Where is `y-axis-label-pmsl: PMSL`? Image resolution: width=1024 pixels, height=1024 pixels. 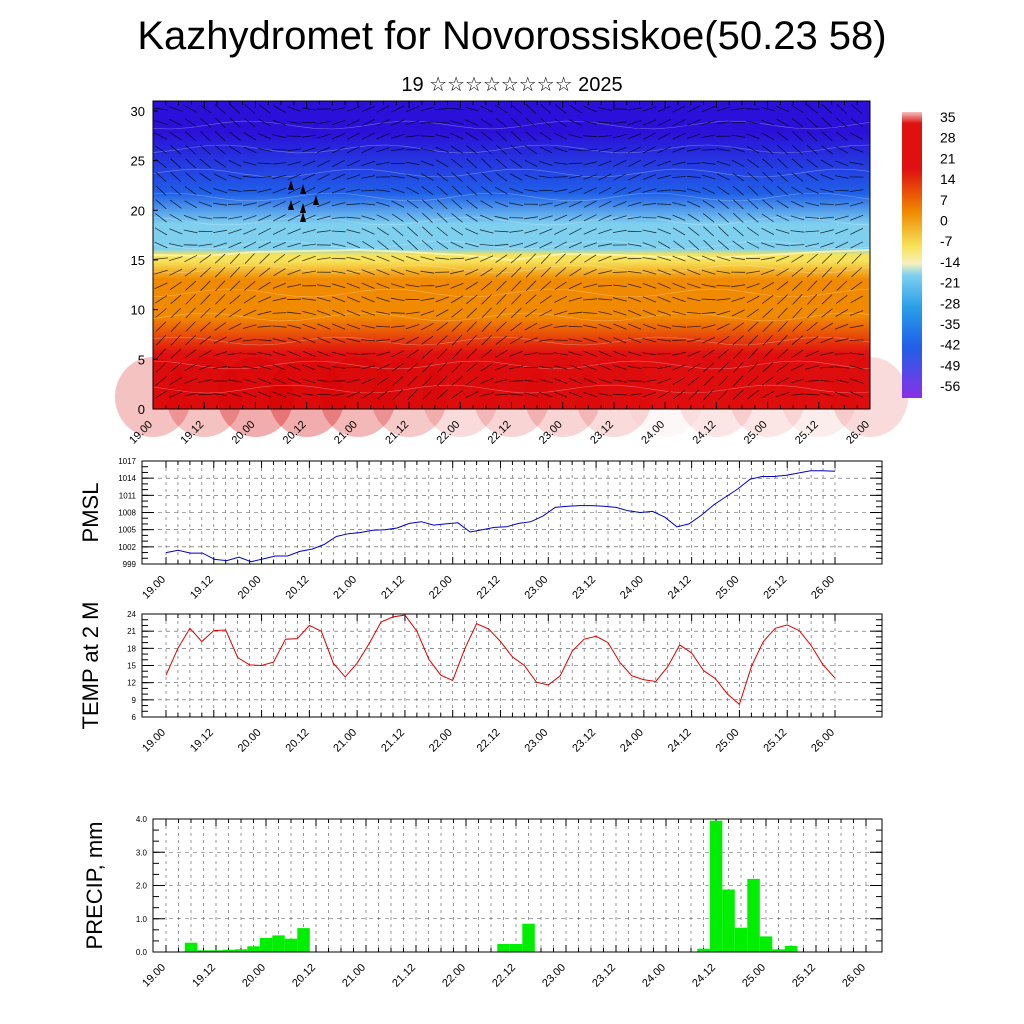 y-axis-label-pmsl: PMSL is located at coordinates (90, 513).